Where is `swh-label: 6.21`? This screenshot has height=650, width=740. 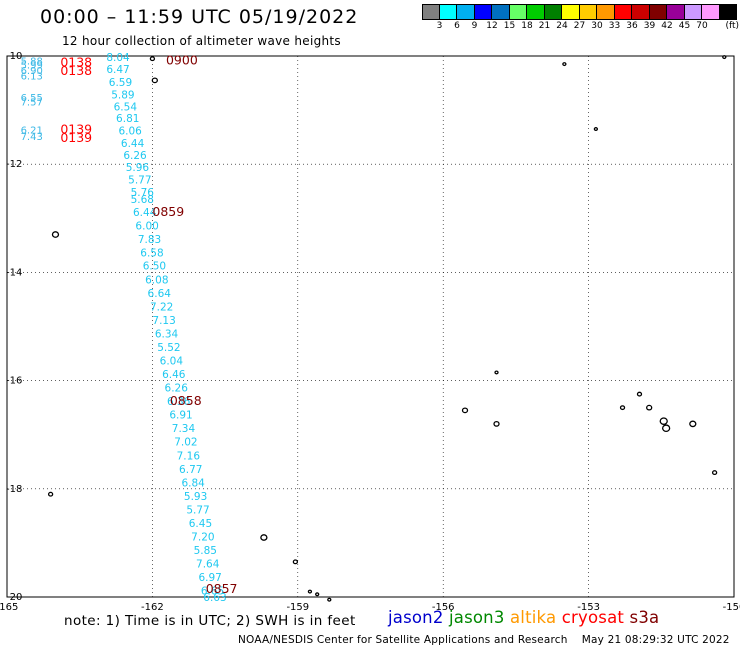 swh-label: 6.21 is located at coordinates (32, 131).